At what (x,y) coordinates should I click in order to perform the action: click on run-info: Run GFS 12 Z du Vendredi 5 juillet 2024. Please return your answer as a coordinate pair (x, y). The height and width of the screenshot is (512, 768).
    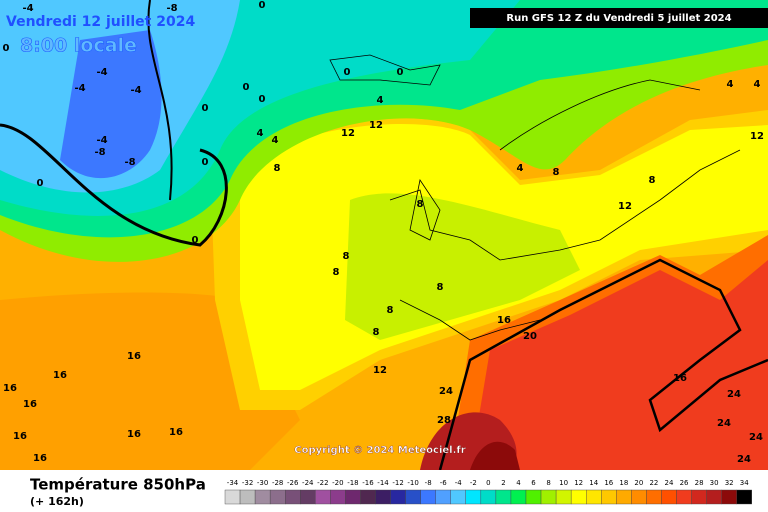
    Looking at the image, I should click on (618, 18).